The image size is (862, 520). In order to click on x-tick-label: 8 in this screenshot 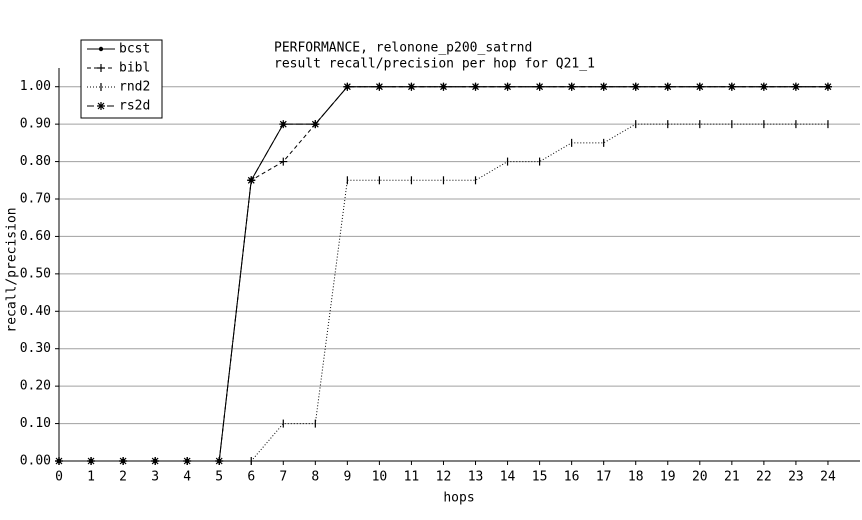, I will do `click(315, 477)`.